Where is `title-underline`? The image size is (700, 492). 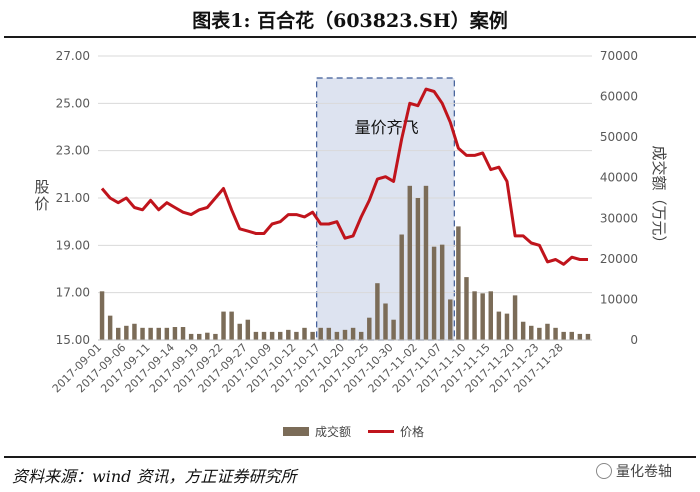 title-underline is located at coordinates (350, 37).